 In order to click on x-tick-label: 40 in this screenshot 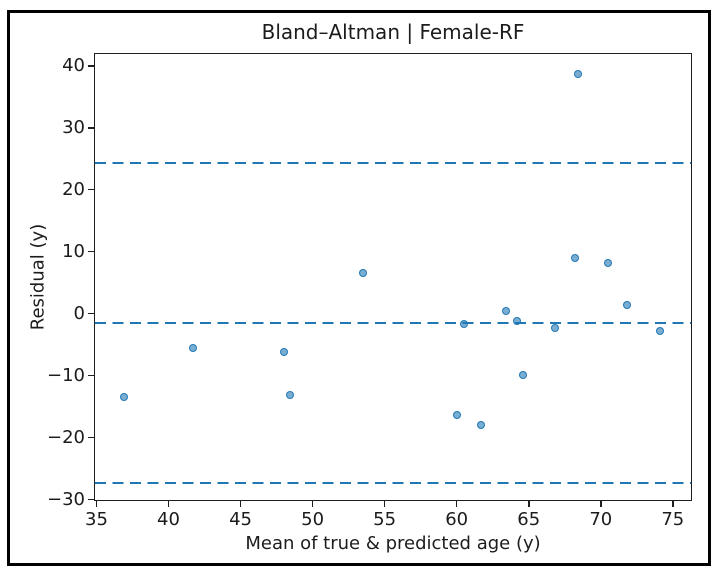, I will do `click(168, 519)`.